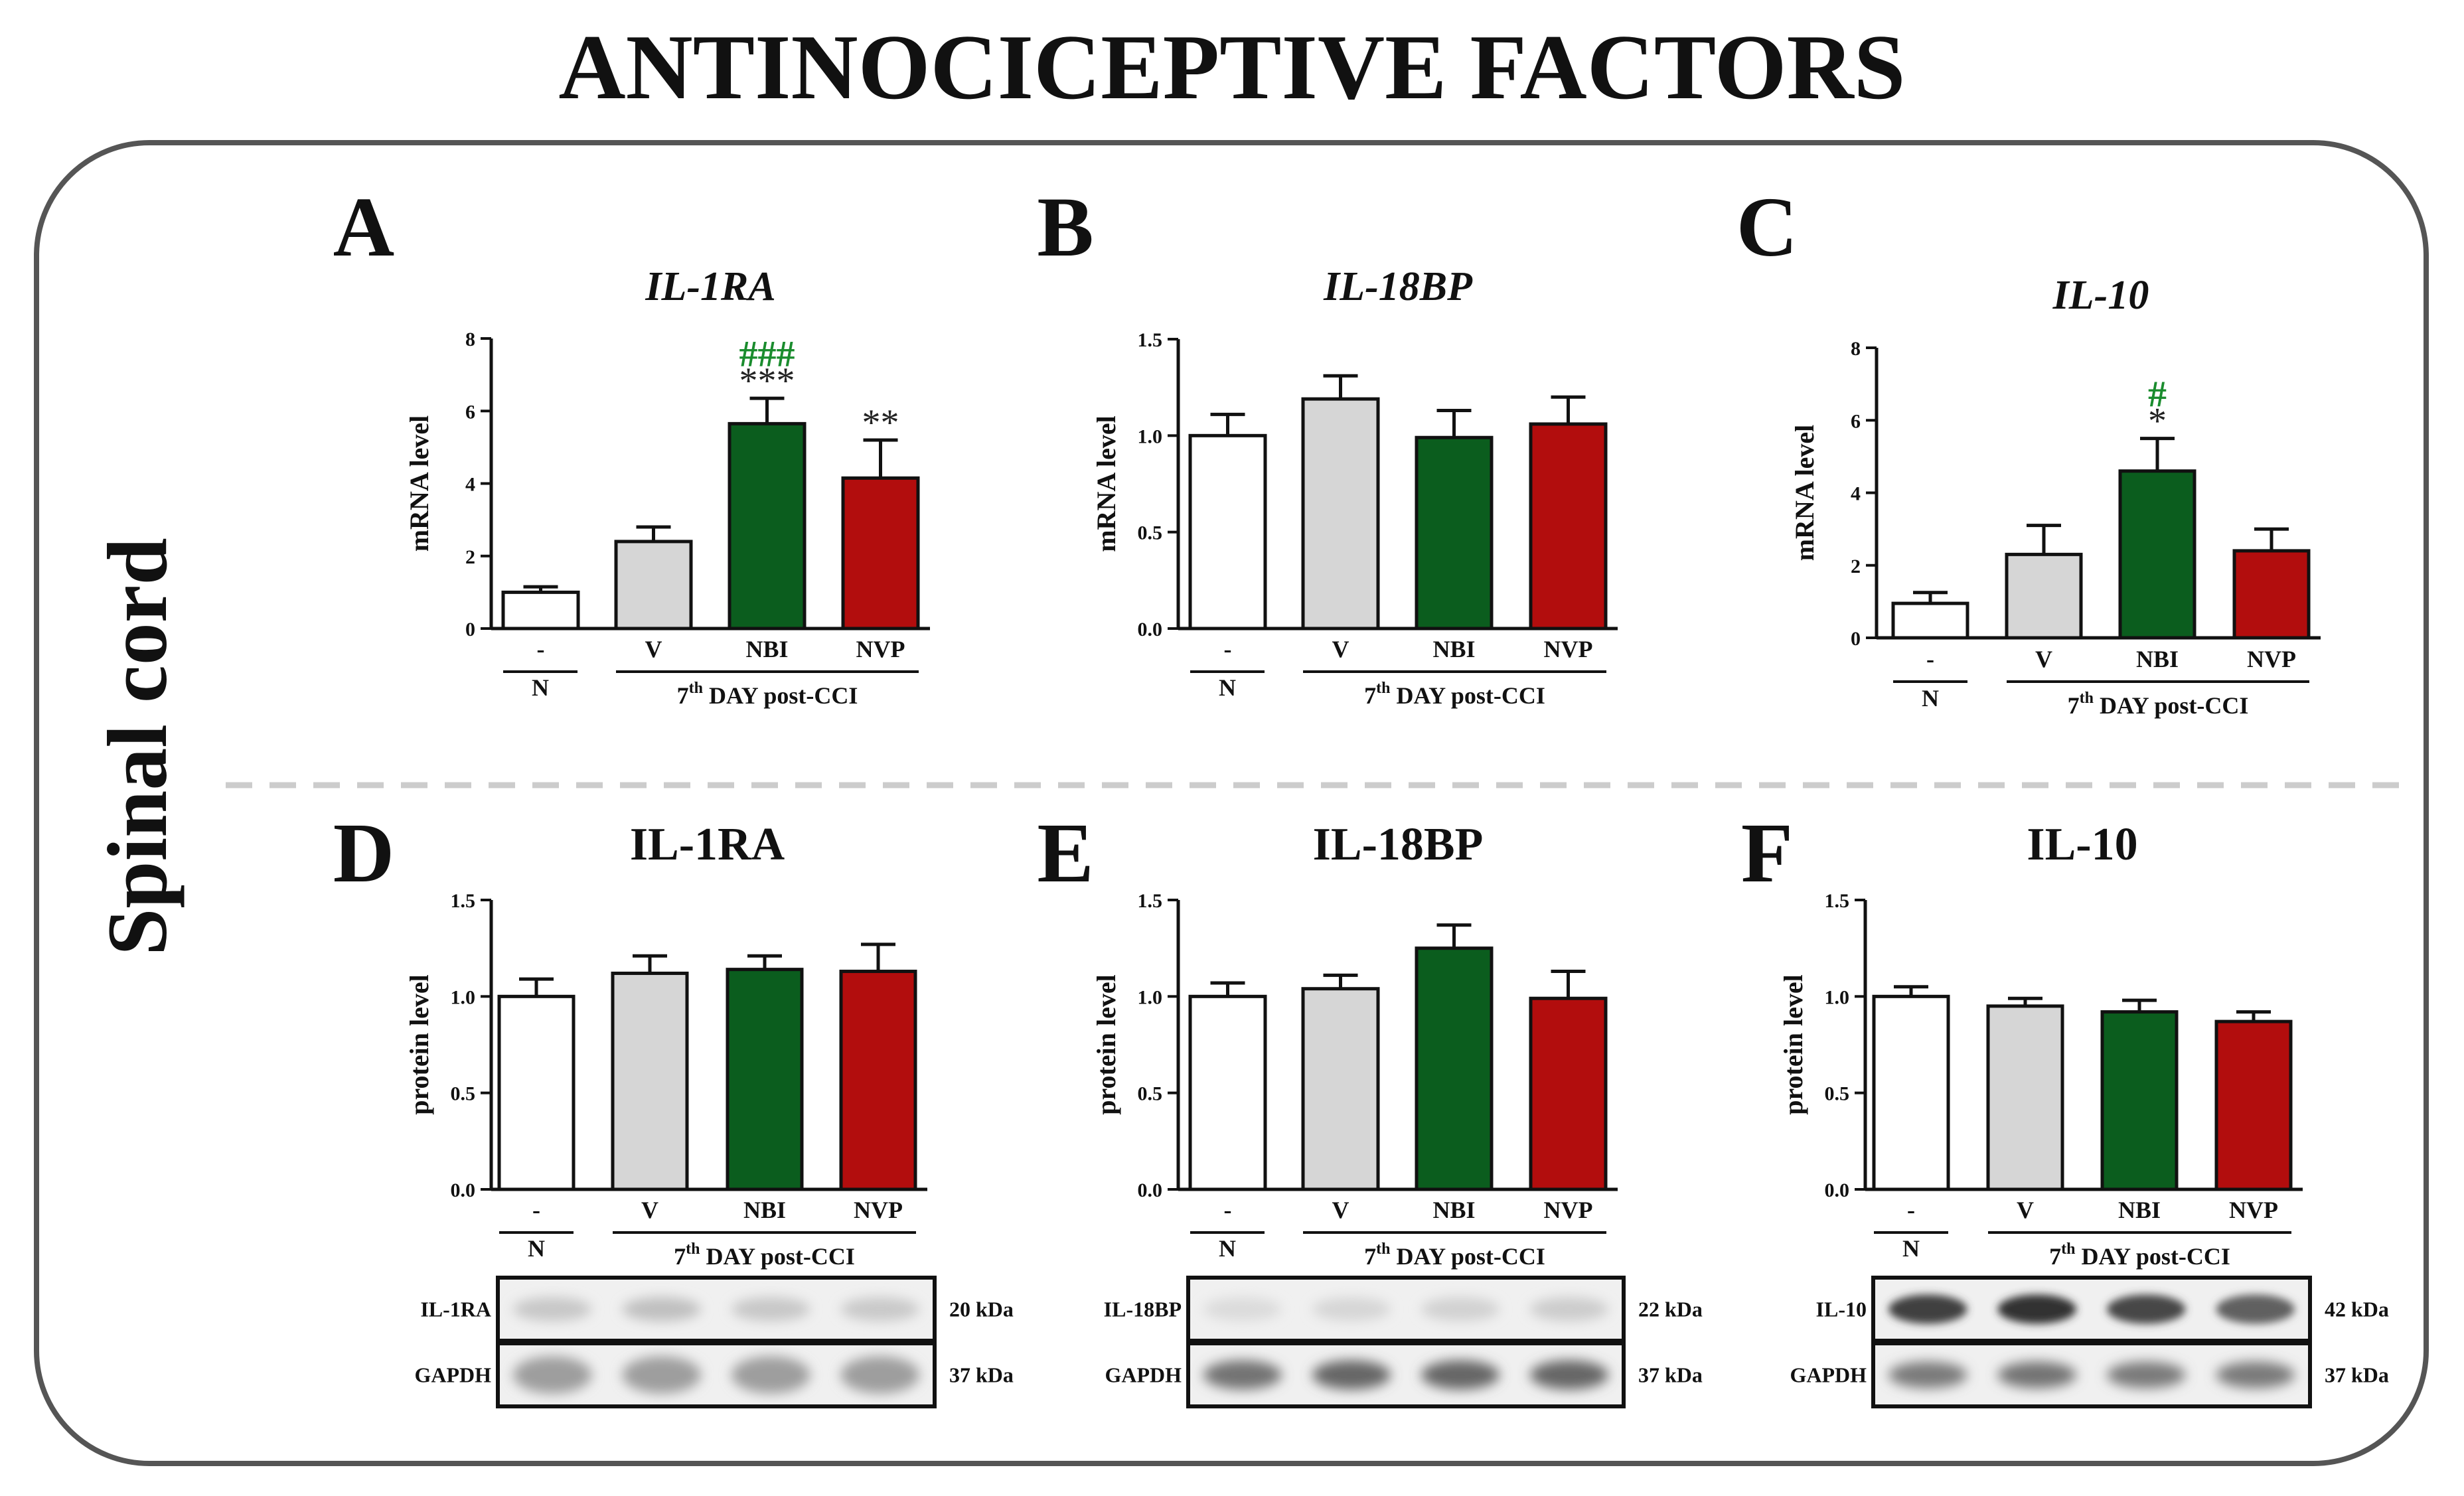 The image size is (2464, 1496). Describe the element at coordinates (2357, 1309) in the screenshot. I see `blot-kda-protein: 42 kDa` at that location.